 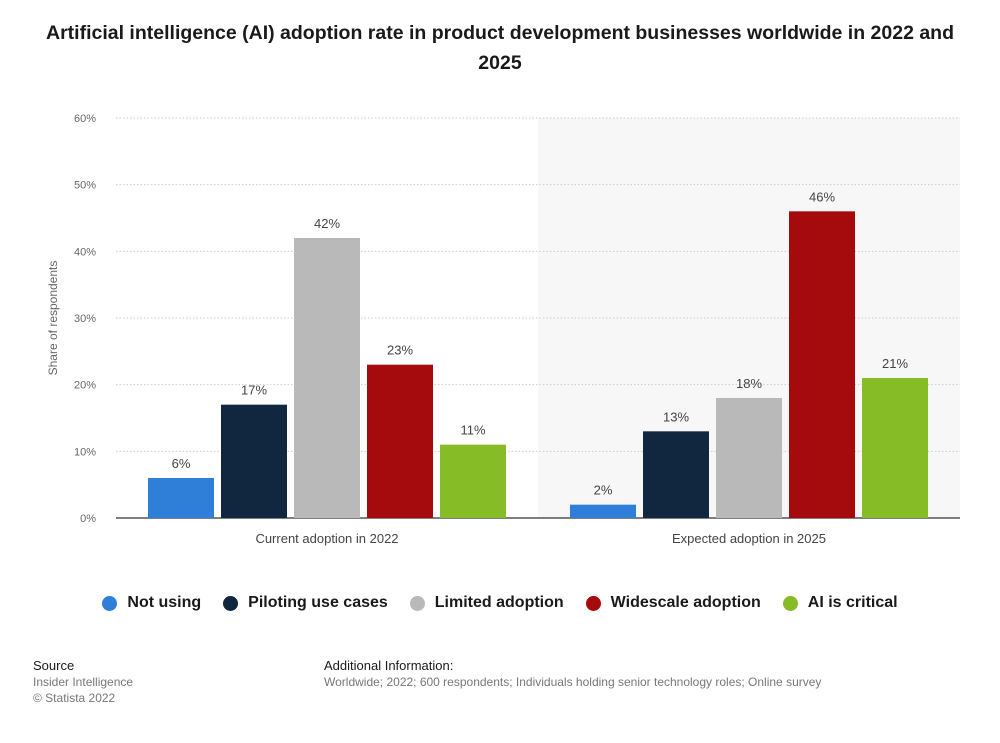 What do you see at coordinates (164, 602) in the screenshot?
I see `legend-label: Not using` at bounding box center [164, 602].